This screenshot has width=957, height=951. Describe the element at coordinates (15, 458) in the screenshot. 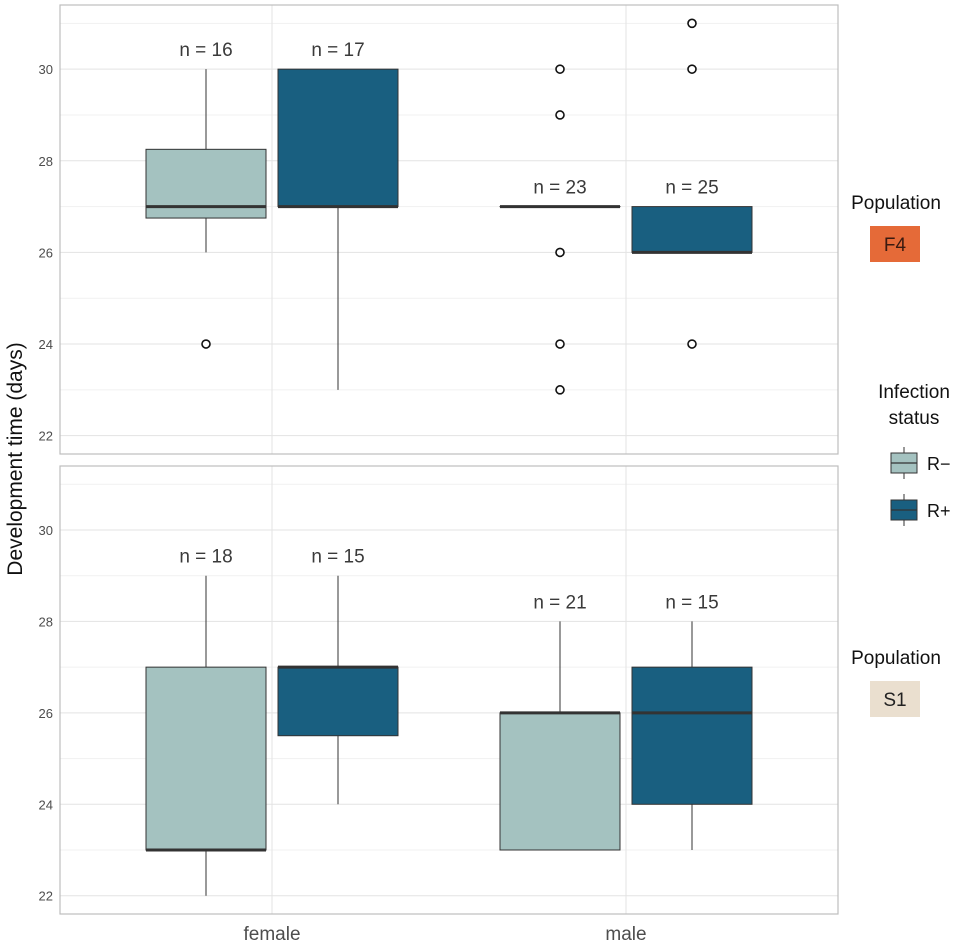

I see `y-axis-label: Development time (days)` at that location.